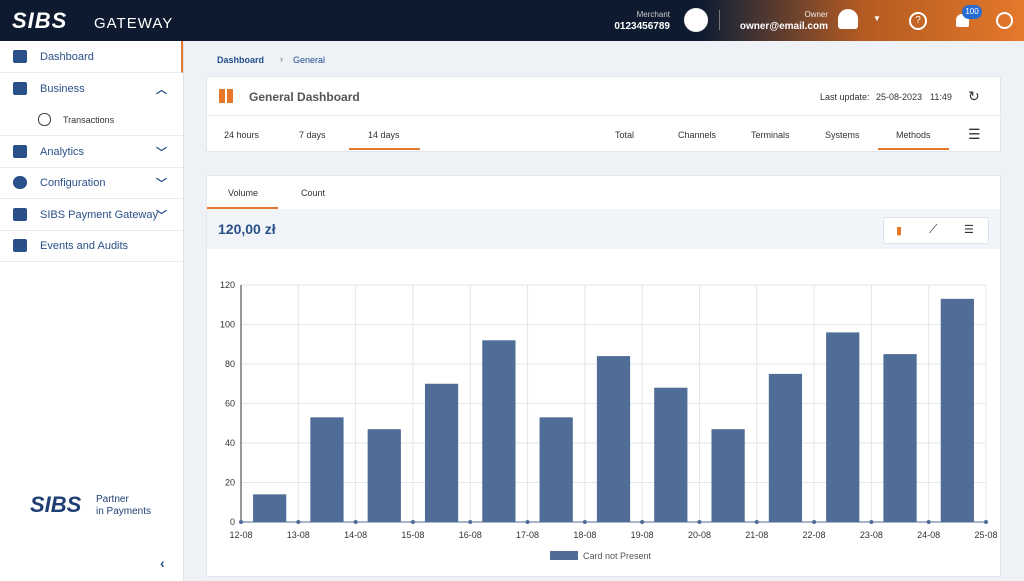 The image size is (1024, 581). I want to click on chart-tab: Volume, so click(243, 193).